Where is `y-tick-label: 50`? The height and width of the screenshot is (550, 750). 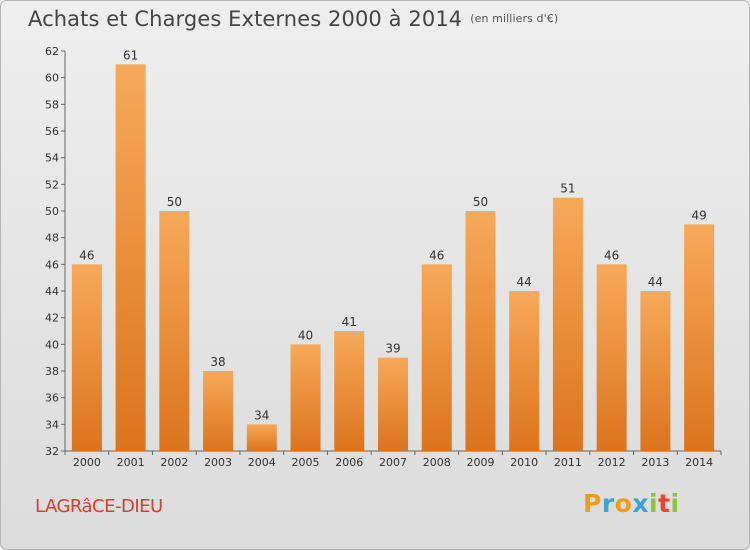 y-tick-label: 50 is located at coordinates (52, 211).